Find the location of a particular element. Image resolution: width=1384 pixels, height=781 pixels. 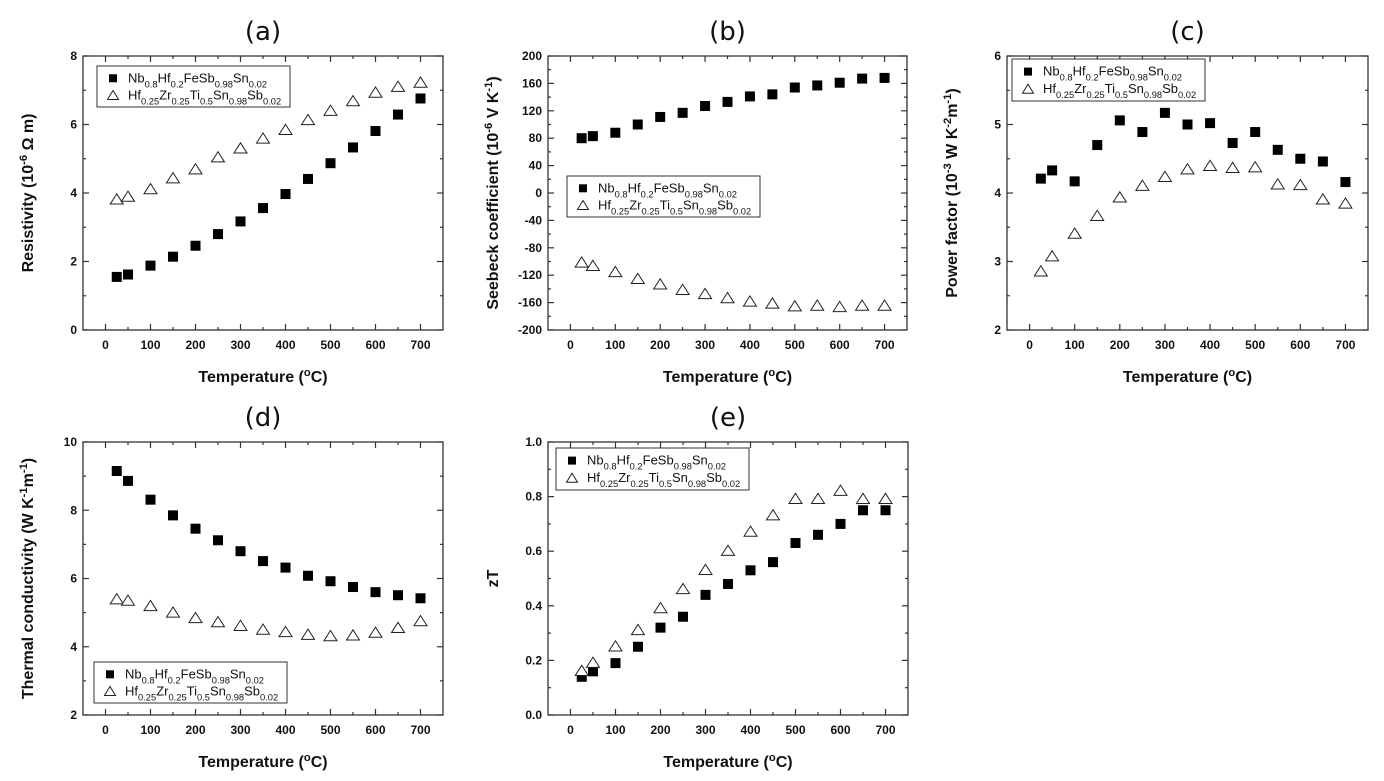

panel-title: (a) is located at coordinates (263, 32).